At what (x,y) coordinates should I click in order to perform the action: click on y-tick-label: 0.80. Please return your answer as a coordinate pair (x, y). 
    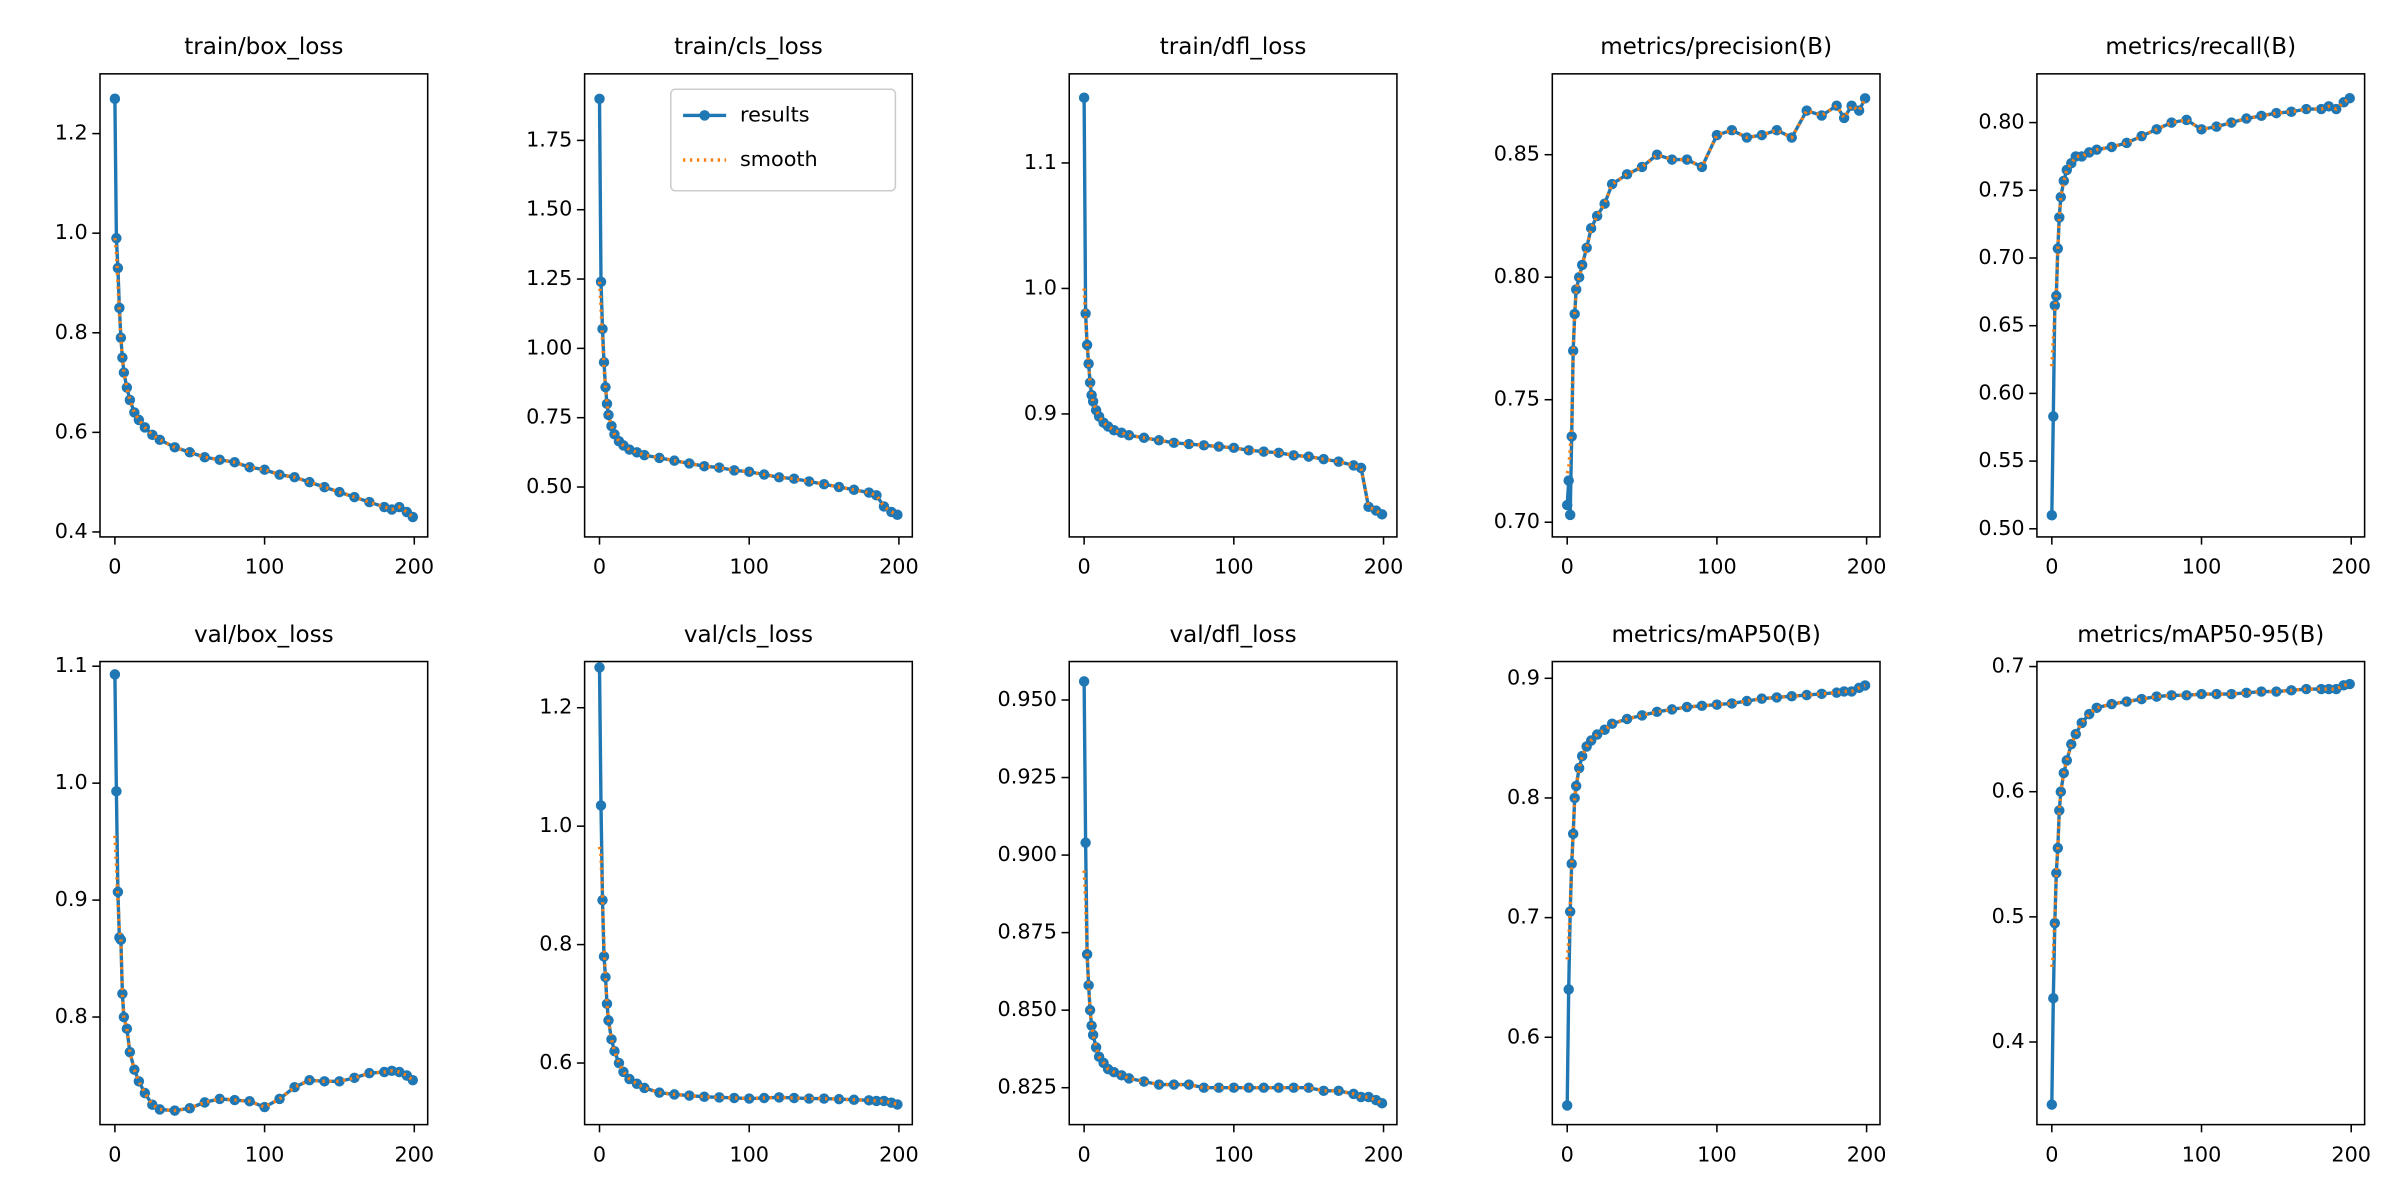
    Looking at the image, I should click on (1517, 276).